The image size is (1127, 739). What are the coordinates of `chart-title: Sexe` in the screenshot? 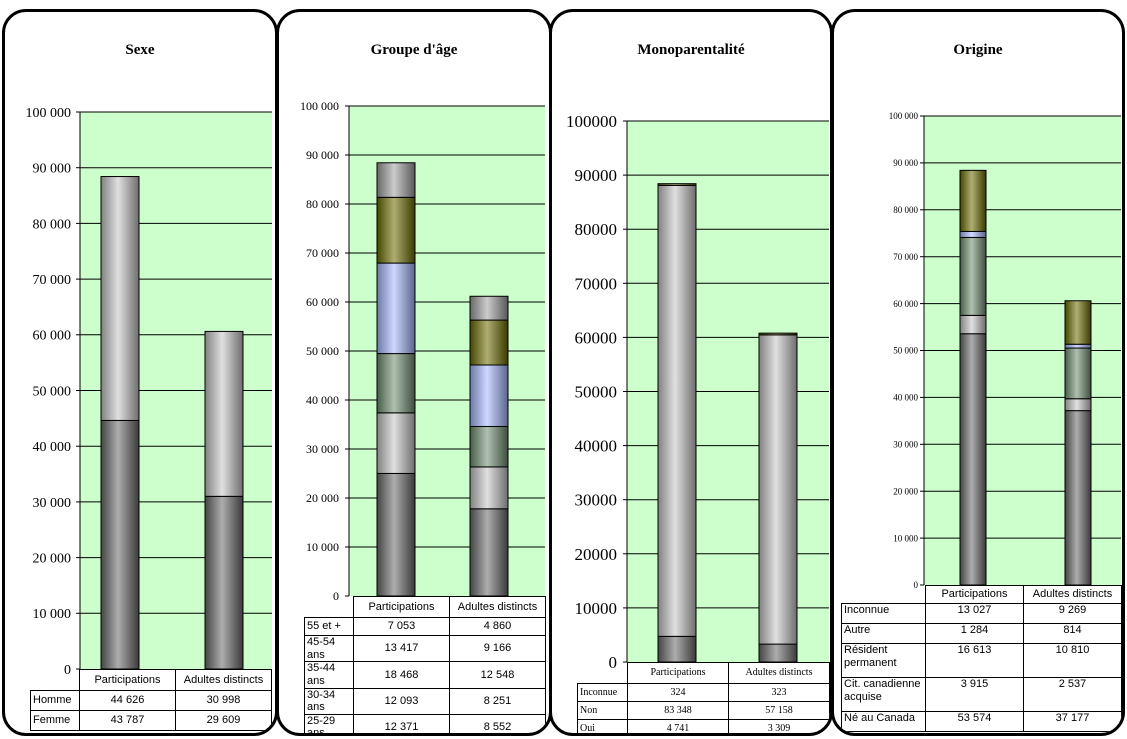 It's located at (140, 50).